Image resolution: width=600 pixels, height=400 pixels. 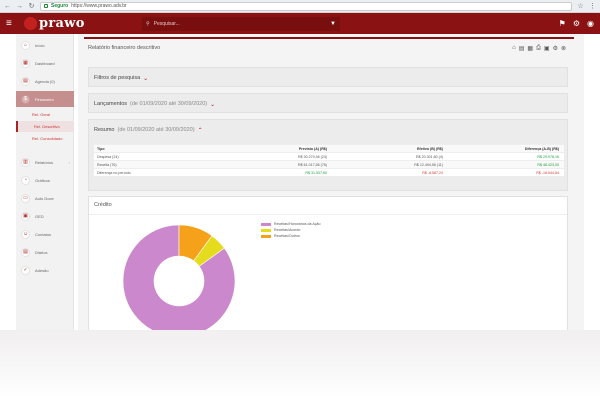 I want to click on logo-text: prawo, so click(x=62, y=23).